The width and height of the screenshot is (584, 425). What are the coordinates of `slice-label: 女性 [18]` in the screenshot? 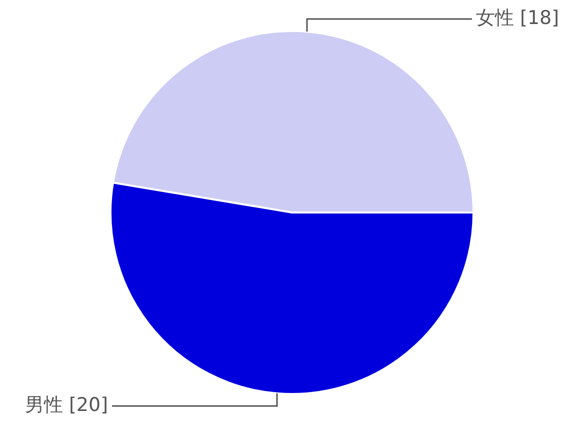 It's located at (518, 17).